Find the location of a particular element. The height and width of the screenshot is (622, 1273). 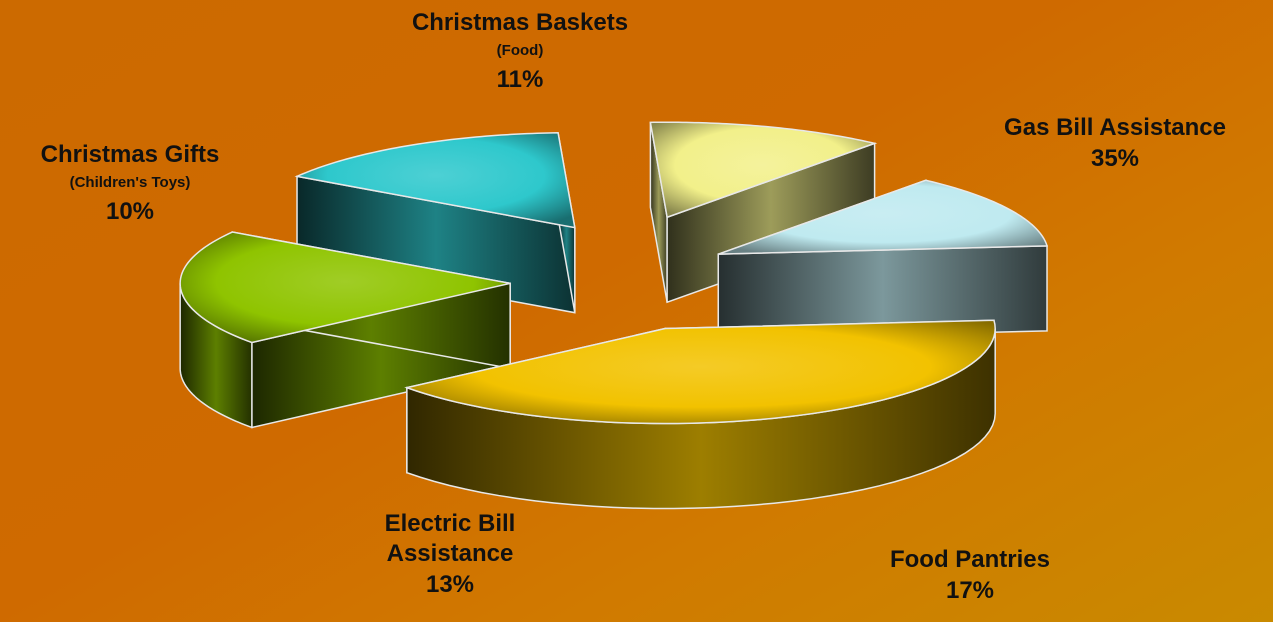

slice-sublabel: (Children's Toys) is located at coordinates (130, 182).